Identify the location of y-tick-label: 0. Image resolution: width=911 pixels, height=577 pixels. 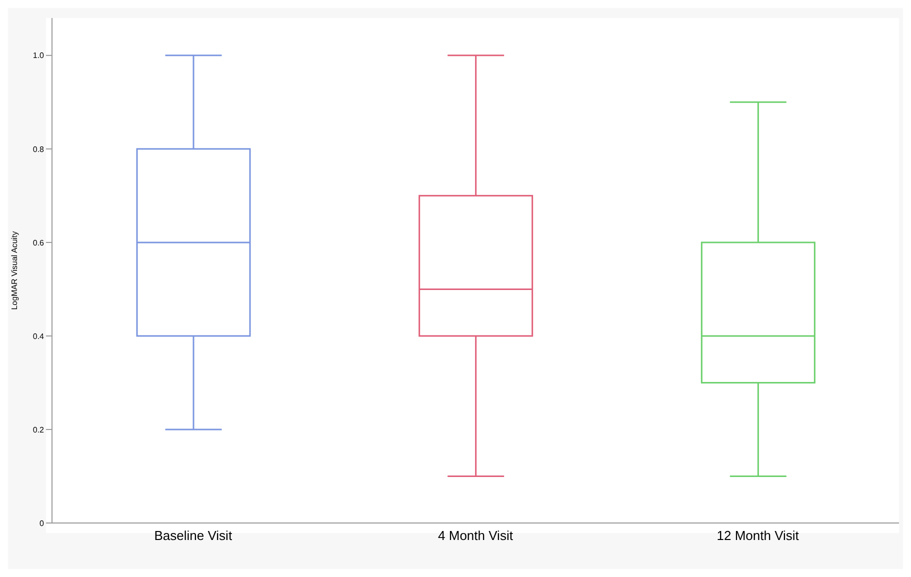
(42, 523).